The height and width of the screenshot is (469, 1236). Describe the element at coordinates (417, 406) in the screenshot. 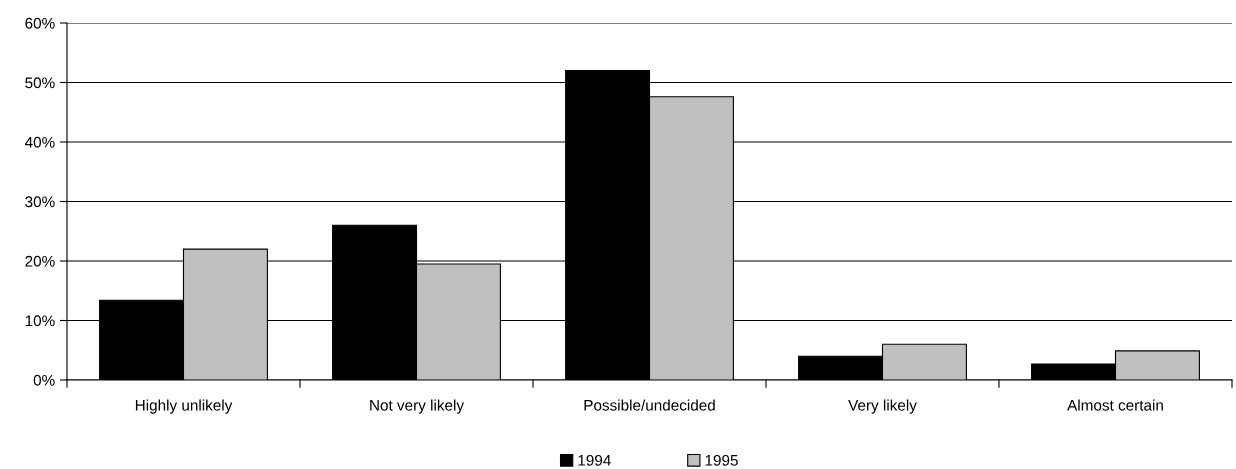

I see `x-tick-label: Not very likely` at that location.